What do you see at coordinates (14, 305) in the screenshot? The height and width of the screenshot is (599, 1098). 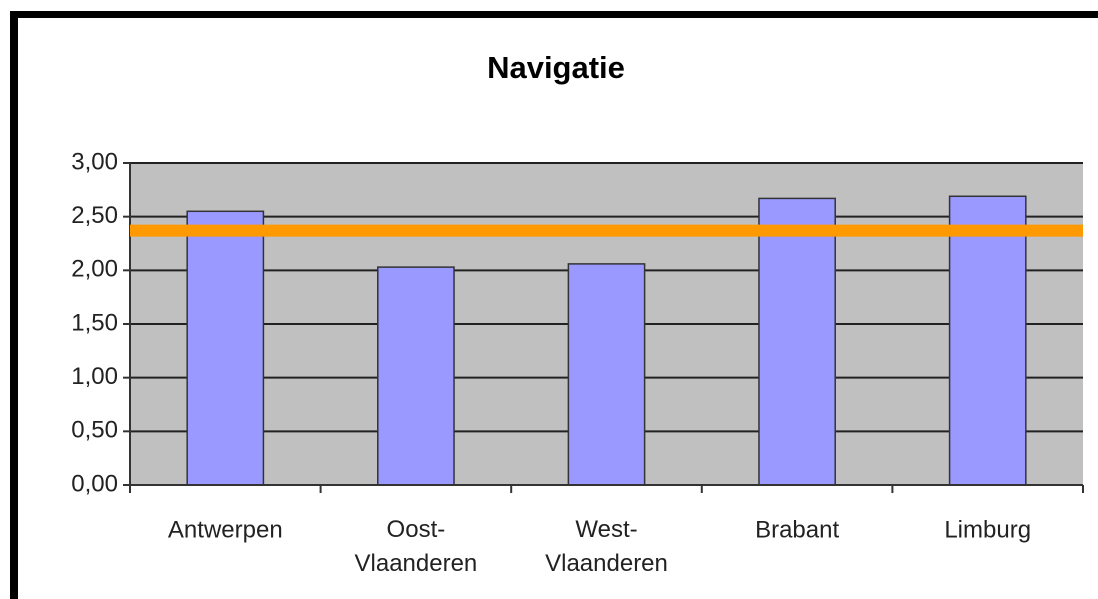 I see `frame-left` at bounding box center [14, 305].